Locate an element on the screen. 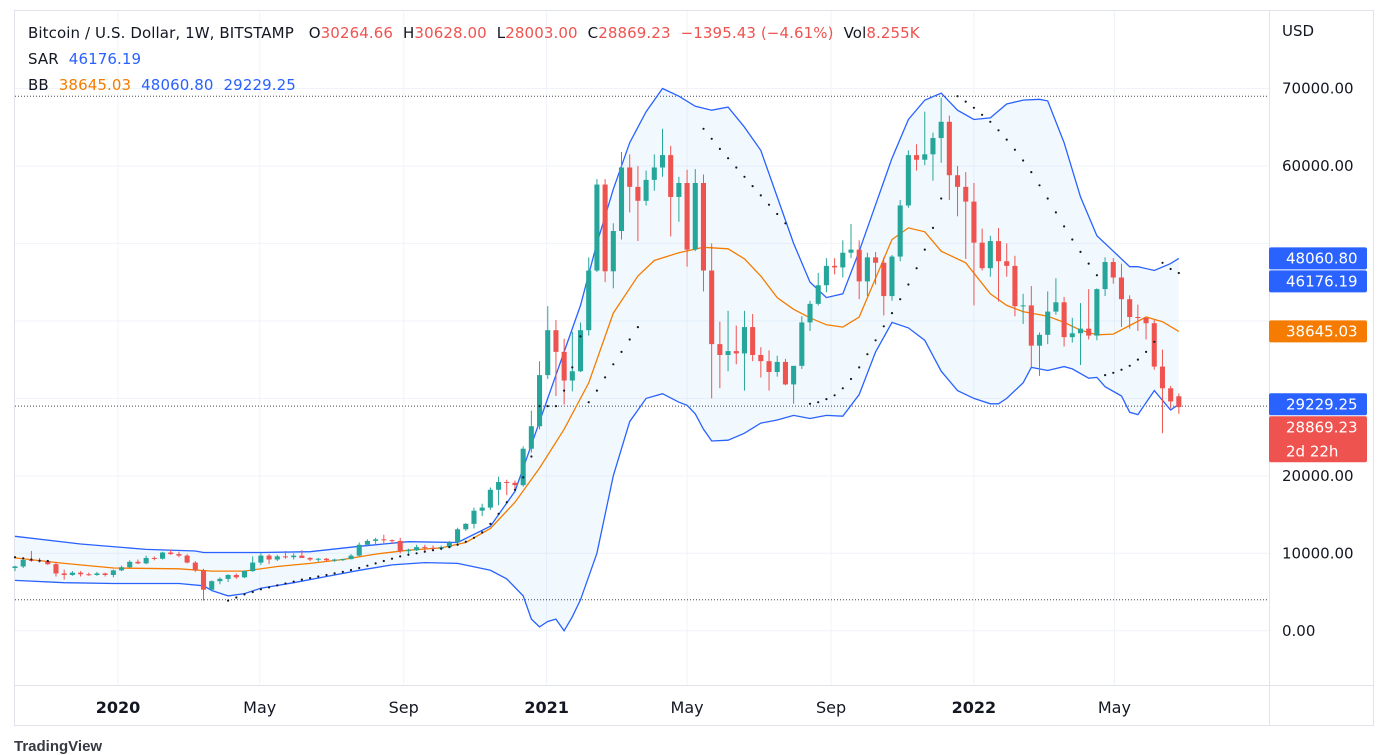 This screenshot has height=755, width=1389. symbol-title: Bitcoin / U.S. Dollar, 1W, BITSTAMP is located at coordinates (161, 33).